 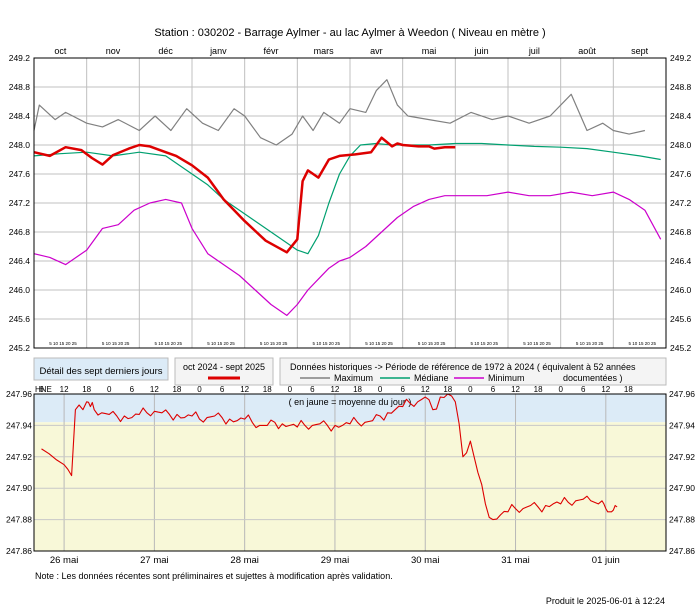 I want to click on detail-y-tick-label-right: 247.88, so click(x=682, y=520).